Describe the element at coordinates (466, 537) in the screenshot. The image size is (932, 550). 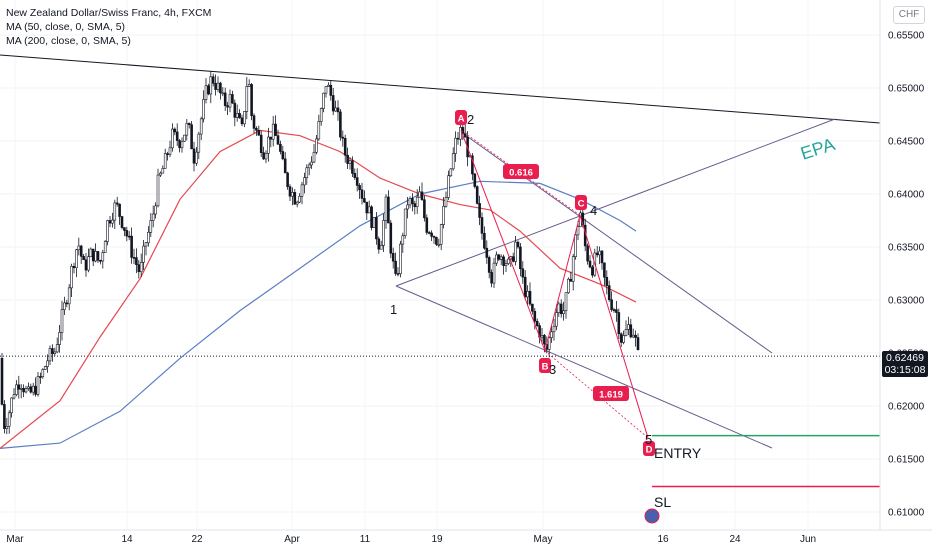
I see `time-axis: Mar 14 22 Apr 11 19 May 16 24 Jun` at that location.